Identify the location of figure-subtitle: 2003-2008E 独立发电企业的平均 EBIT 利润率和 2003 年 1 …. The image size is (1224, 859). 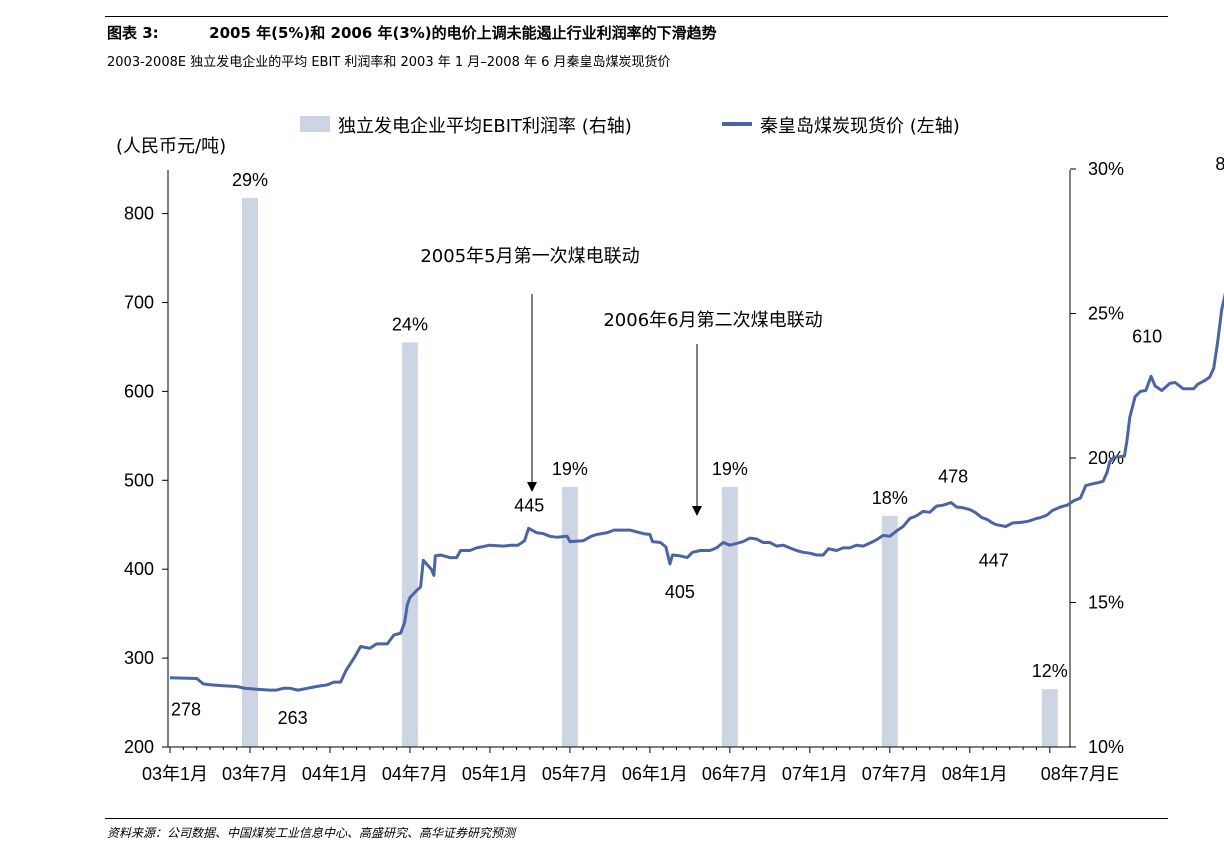
(389, 62).